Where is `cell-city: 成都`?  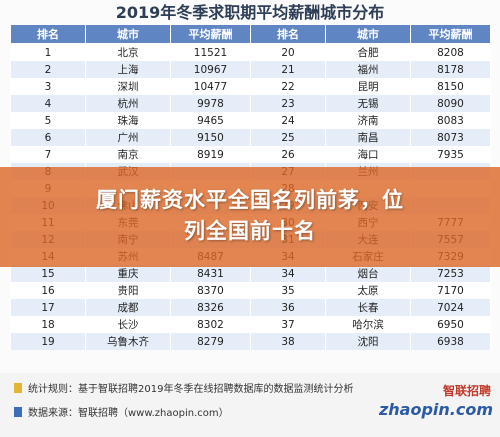 cell-city: 成都 is located at coordinates (128, 307).